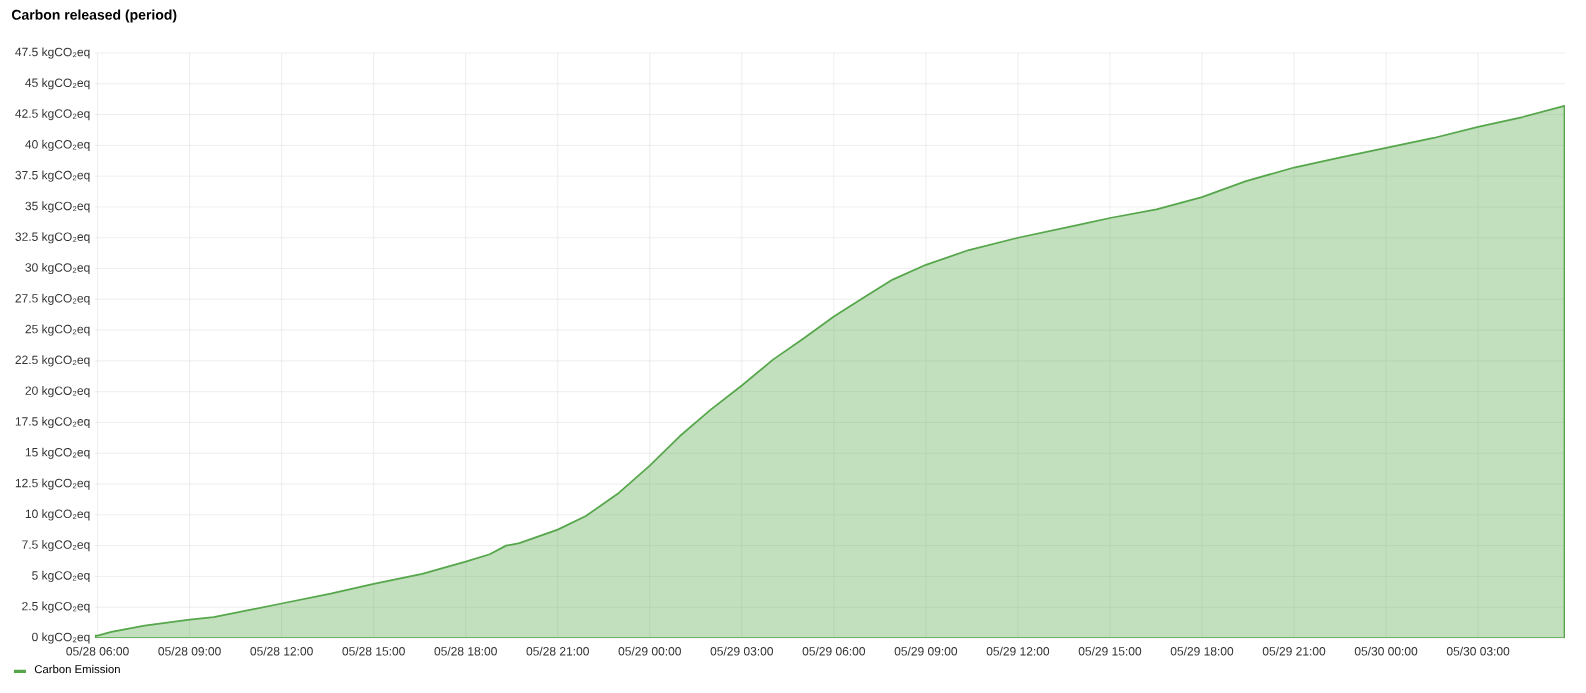 The width and height of the screenshot is (1586, 693). Describe the element at coordinates (465, 651) in the screenshot. I see `x-tick-label: 05/28 18:00` at that location.